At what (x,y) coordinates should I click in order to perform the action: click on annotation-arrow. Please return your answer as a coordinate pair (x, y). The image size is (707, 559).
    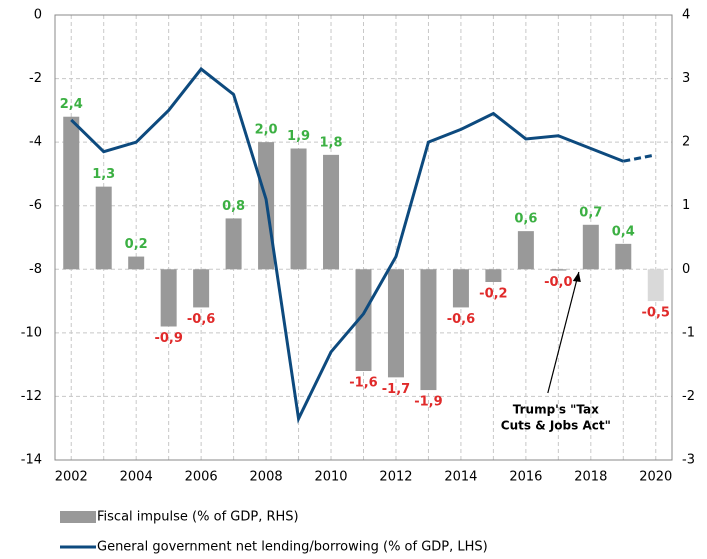
    Looking at the image, I should click on (563, 332).